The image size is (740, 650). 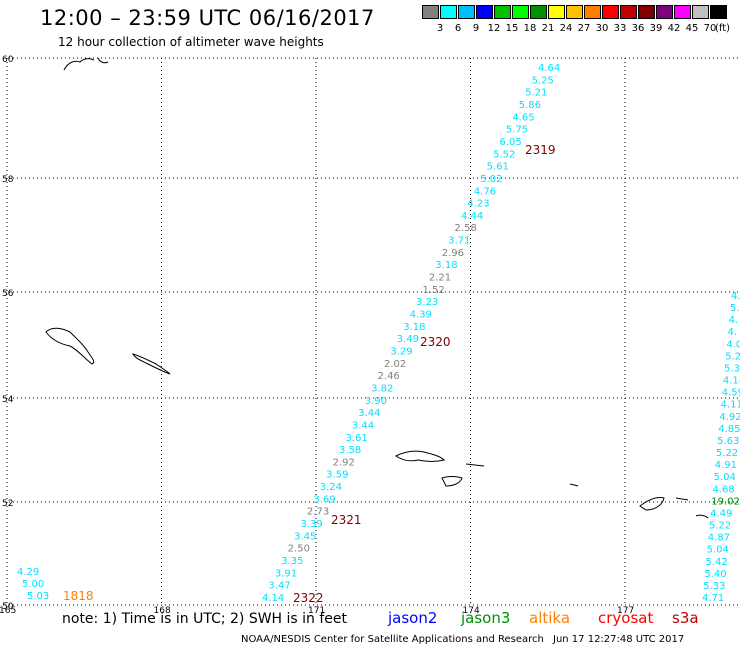 What do you see at coordinates (549, 68) in the screenshot?
I see `wave-height-value: 4.64` at bounding box center [549, 68].